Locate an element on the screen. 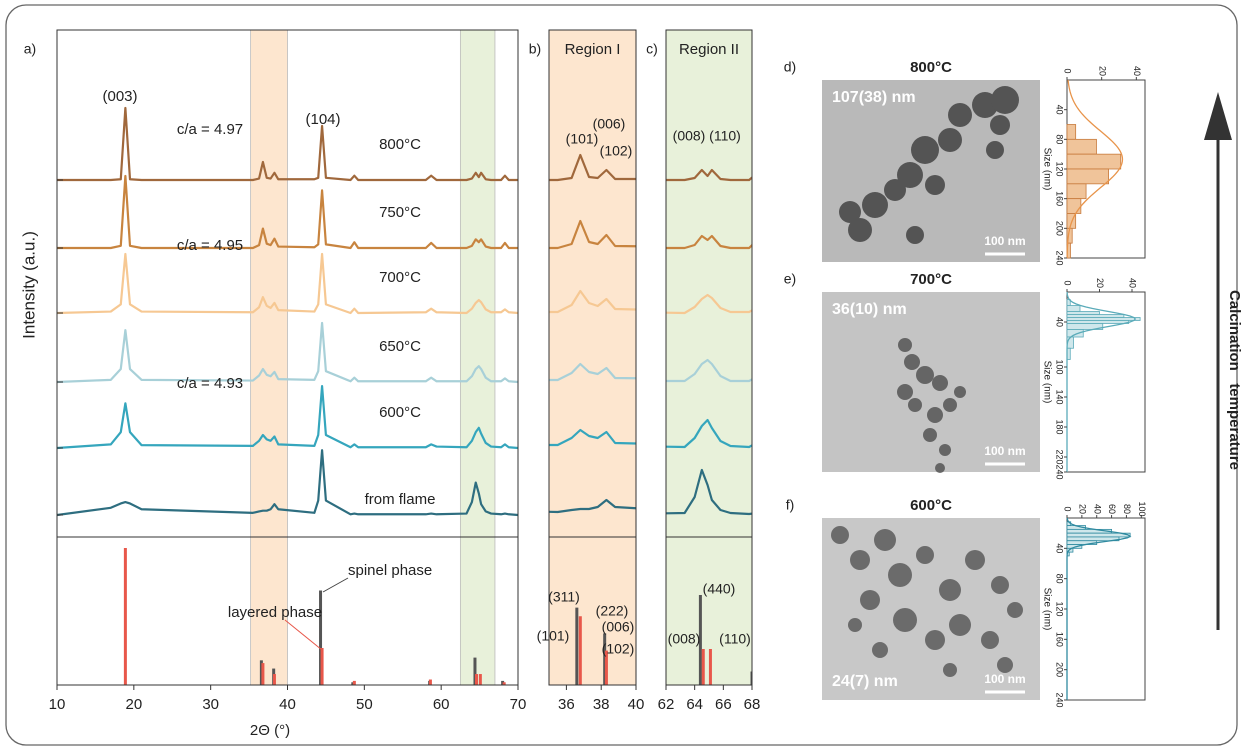 The image size is (1244, 751). arrow-label: Calcination temperature is located at coordinates (1234, 380).